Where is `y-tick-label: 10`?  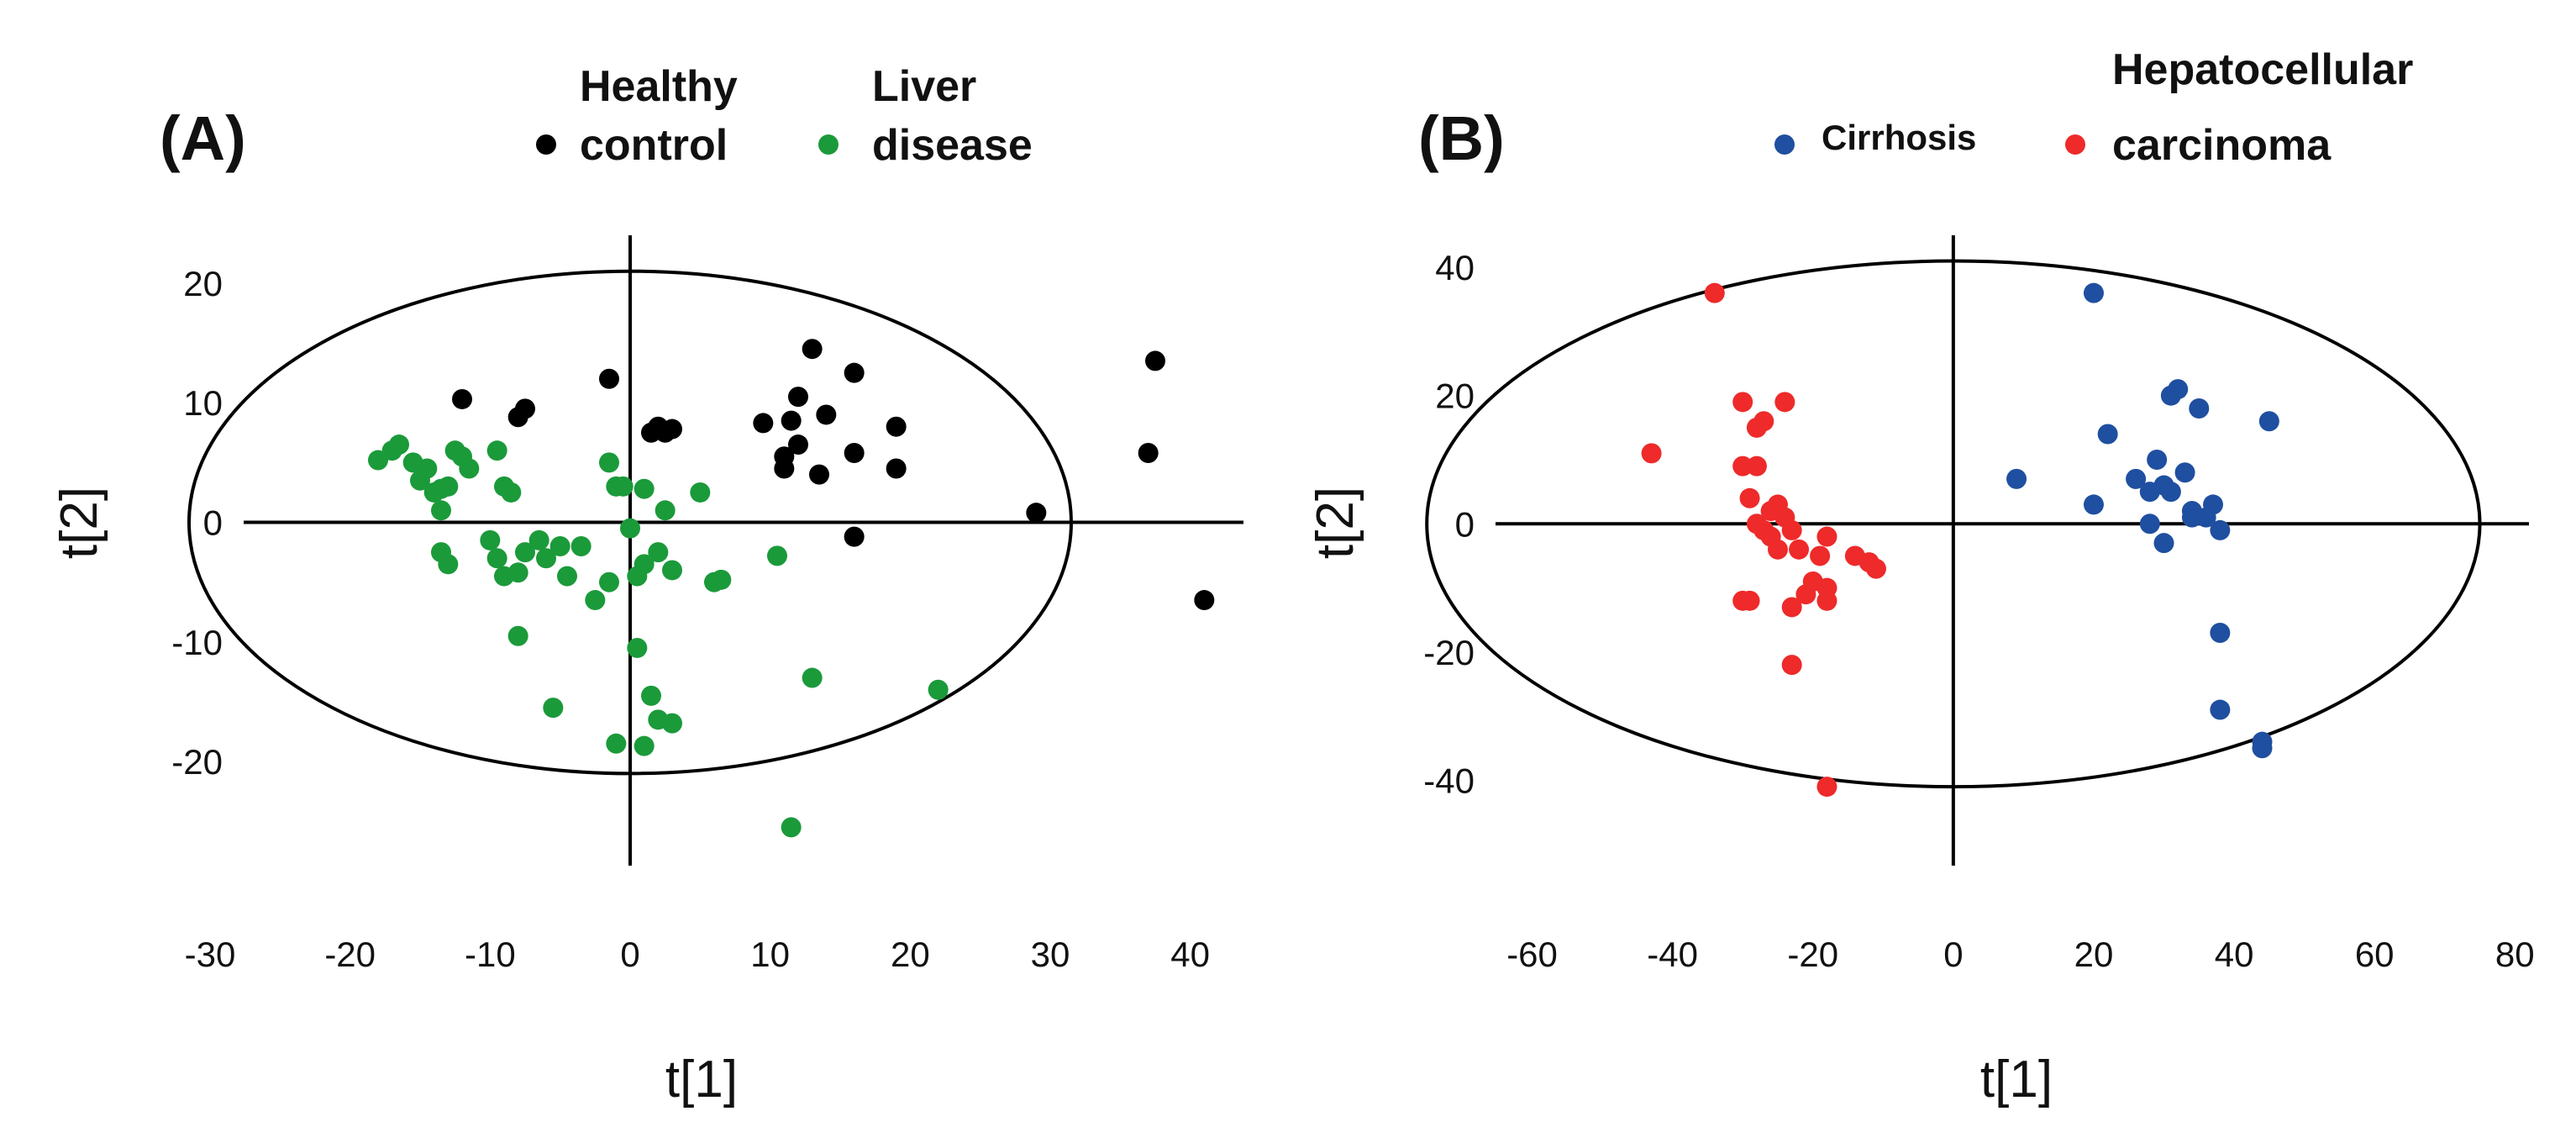 y-tick-label: 10 is located at coordinates (203, 403).